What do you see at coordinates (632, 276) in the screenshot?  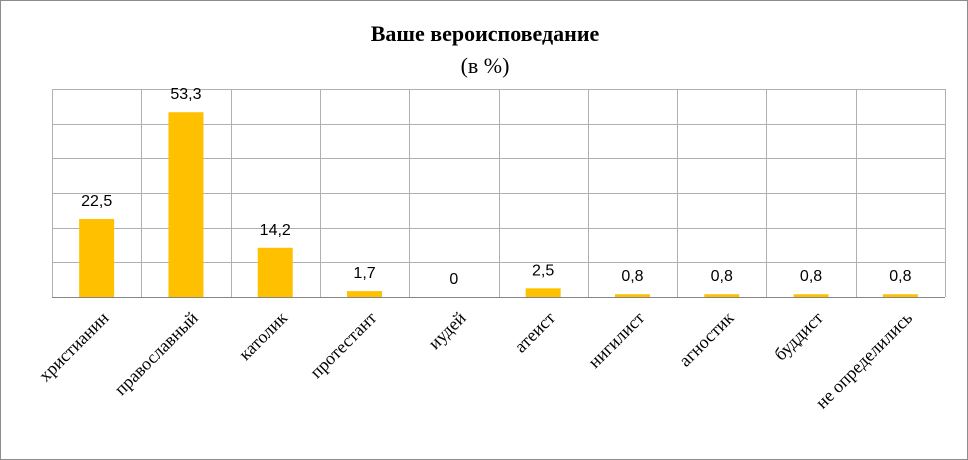 I see `data-label-7: 0,8` at bounding box center [632, 276].